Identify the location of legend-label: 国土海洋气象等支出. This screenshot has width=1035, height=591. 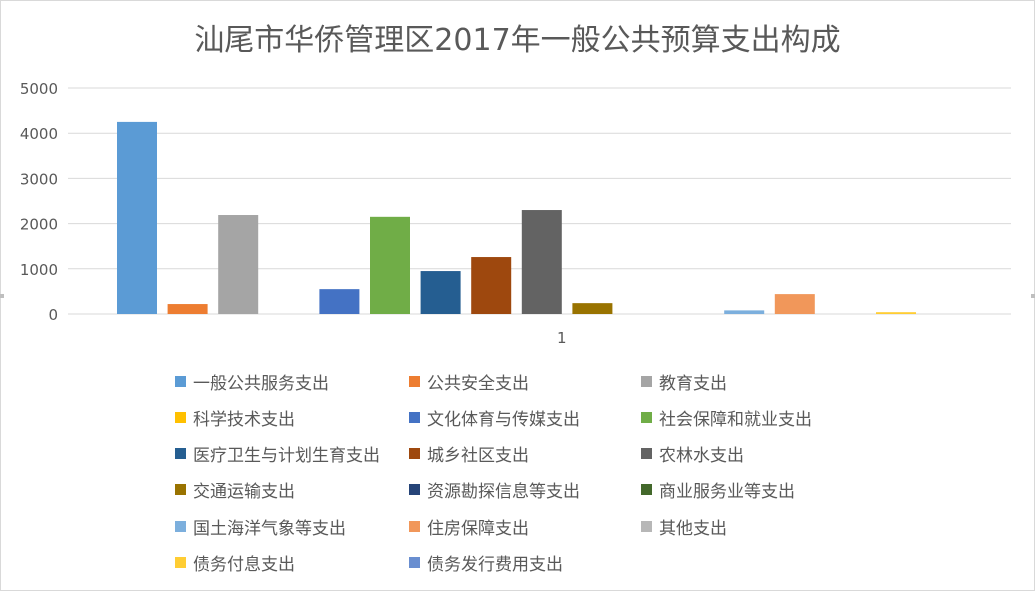
(269, 528).